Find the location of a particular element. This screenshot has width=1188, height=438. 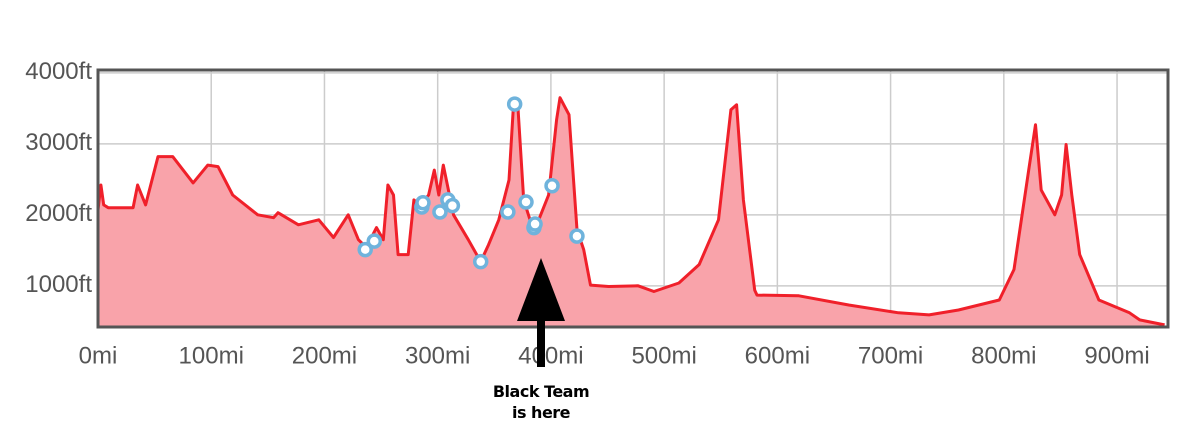

x-tick-label: 900mi is located at coordinates (1116, 355).